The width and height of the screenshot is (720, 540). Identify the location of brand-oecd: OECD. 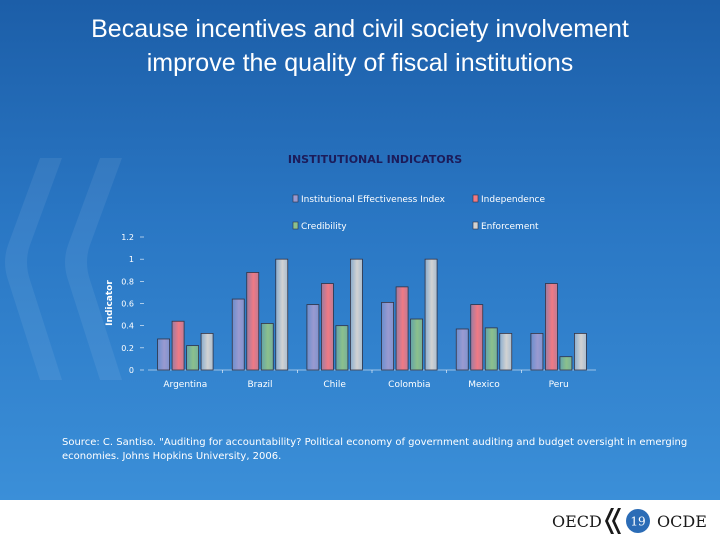
(577, 521).